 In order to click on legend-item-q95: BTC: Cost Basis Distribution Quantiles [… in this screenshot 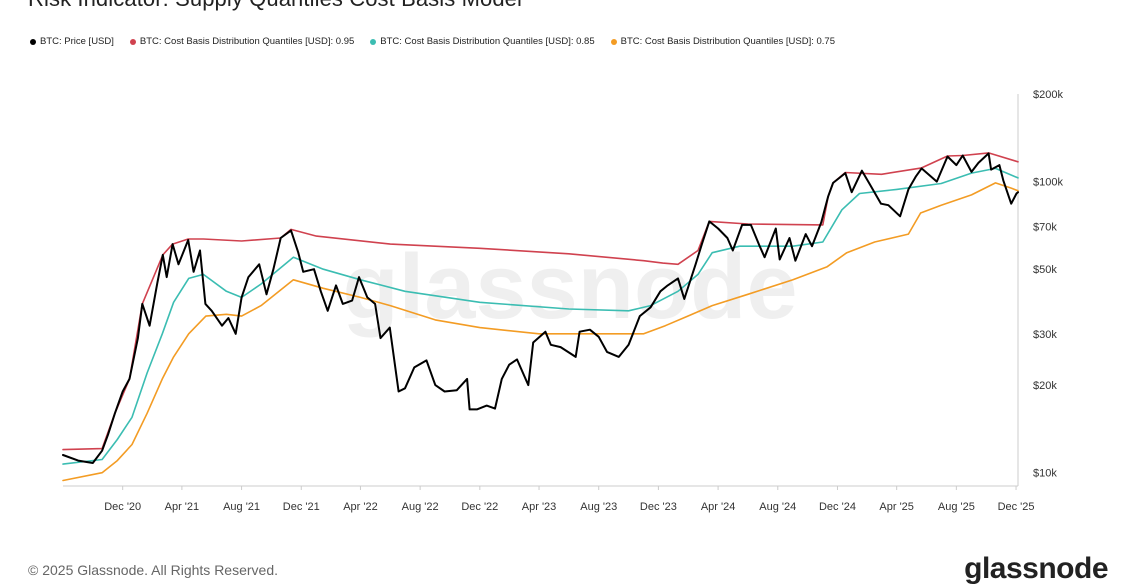, I will do `click(242, 41)`.